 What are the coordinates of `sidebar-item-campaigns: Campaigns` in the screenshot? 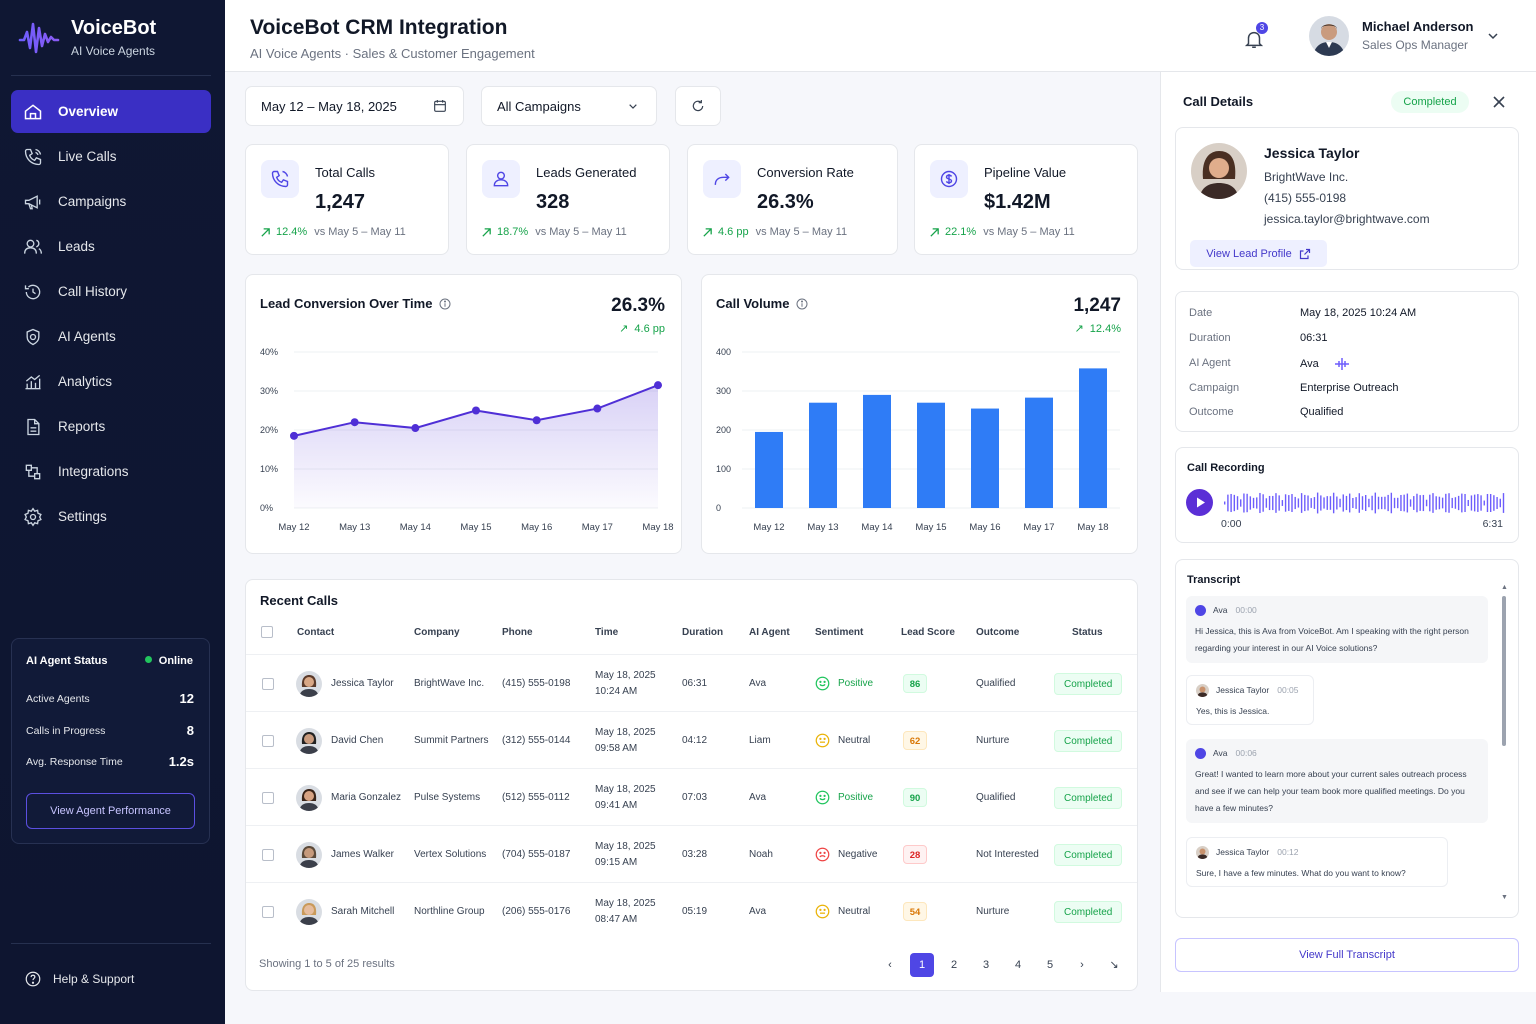 It's located at (111, 201).